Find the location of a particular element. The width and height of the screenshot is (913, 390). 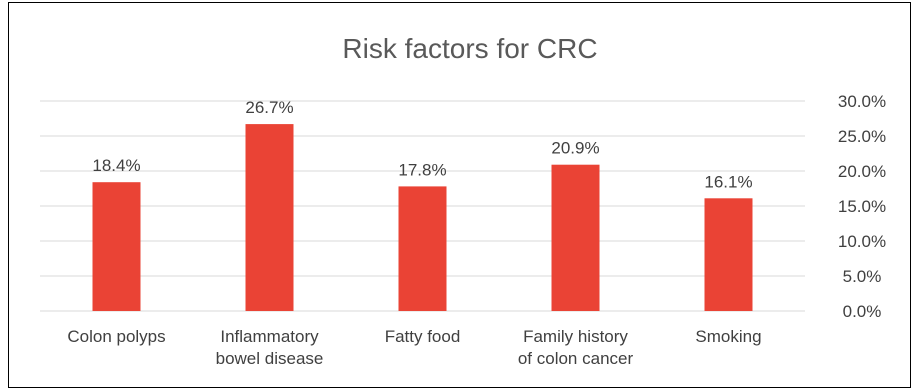

data-label: 16.1% is located at coordinates (728, 181).